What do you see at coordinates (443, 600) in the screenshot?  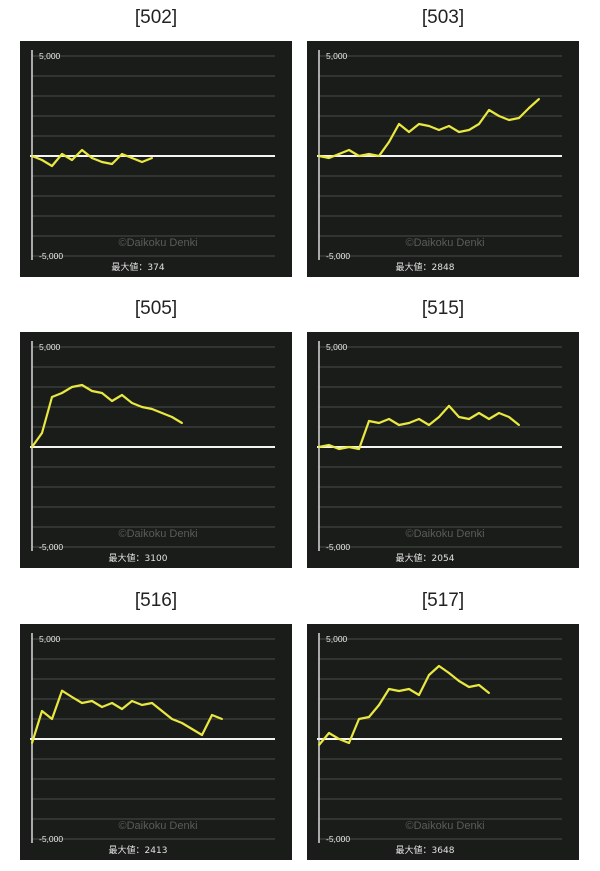 I see `chart-title: [517]` at bounding box center [443, 600].